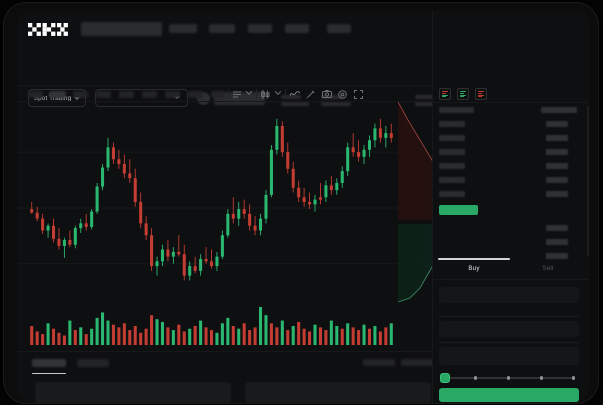  What do you see at coordinates (509, 329) in the screenshot?
I see `order-amount-field` at bounding box center [509, 329].